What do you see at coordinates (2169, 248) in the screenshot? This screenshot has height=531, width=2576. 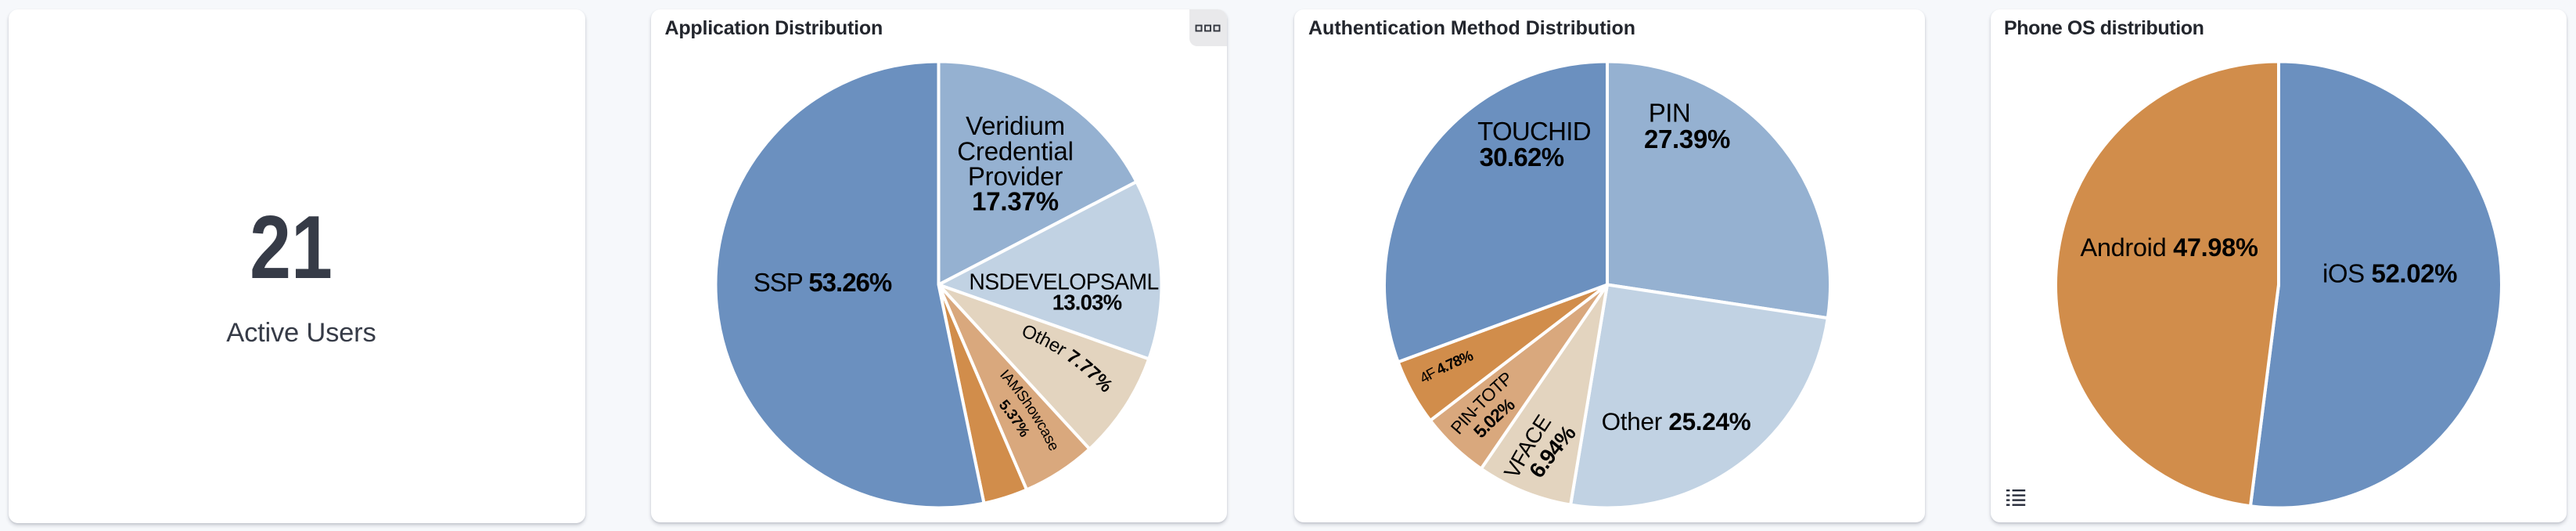 I see `svg-text: Android 47.98%` at bounding box center [2169, 248].